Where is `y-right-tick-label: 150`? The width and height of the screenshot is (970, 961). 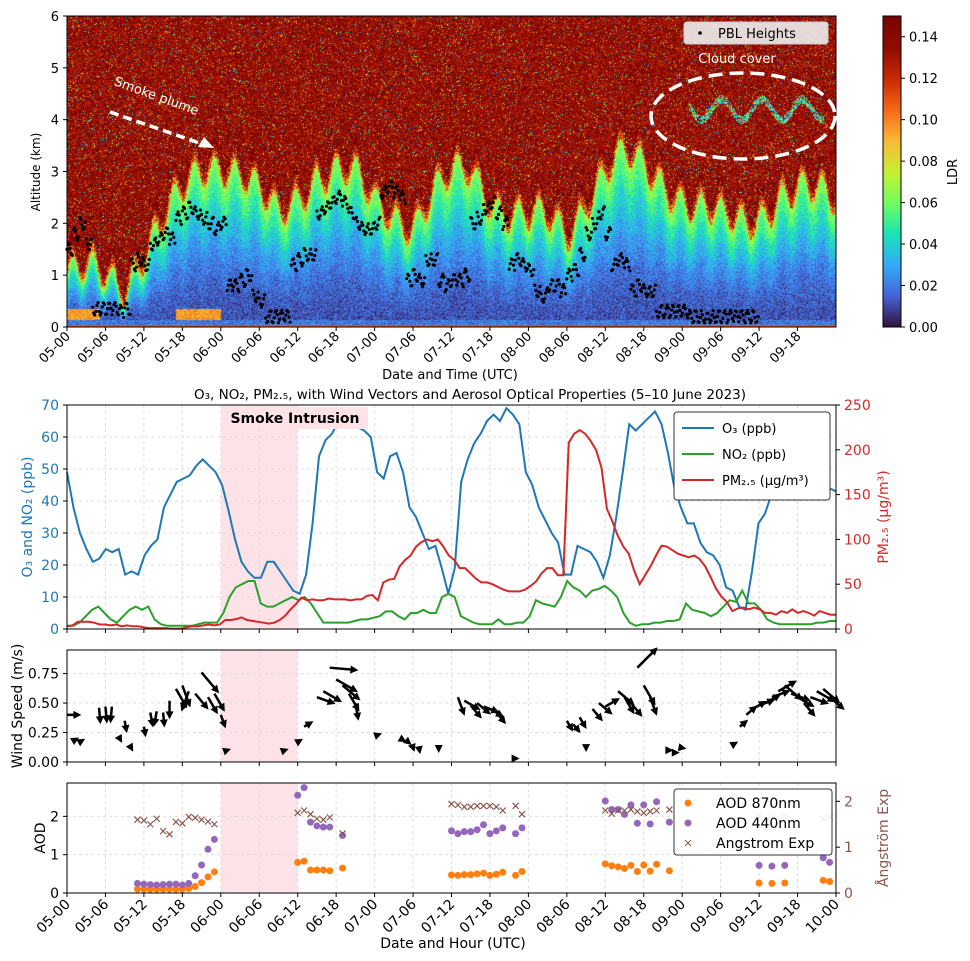 y-right-tick-label: 150 is located at coordinates (857, 496).